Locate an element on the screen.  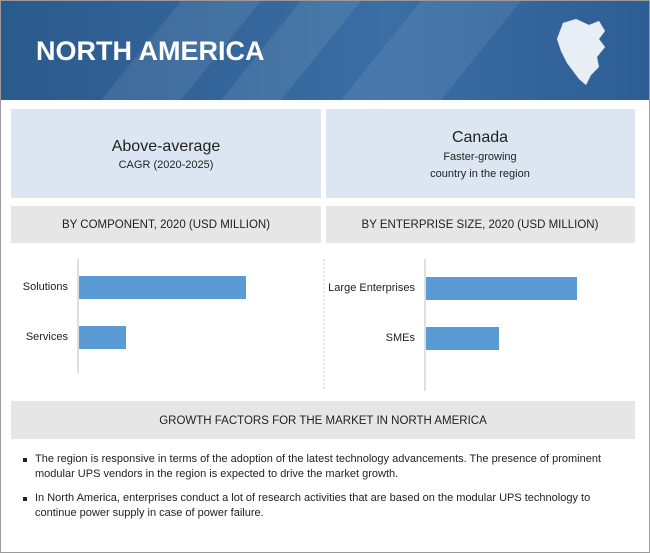
header-title: NORTH AMERICA is located at coordinates (150, 51).